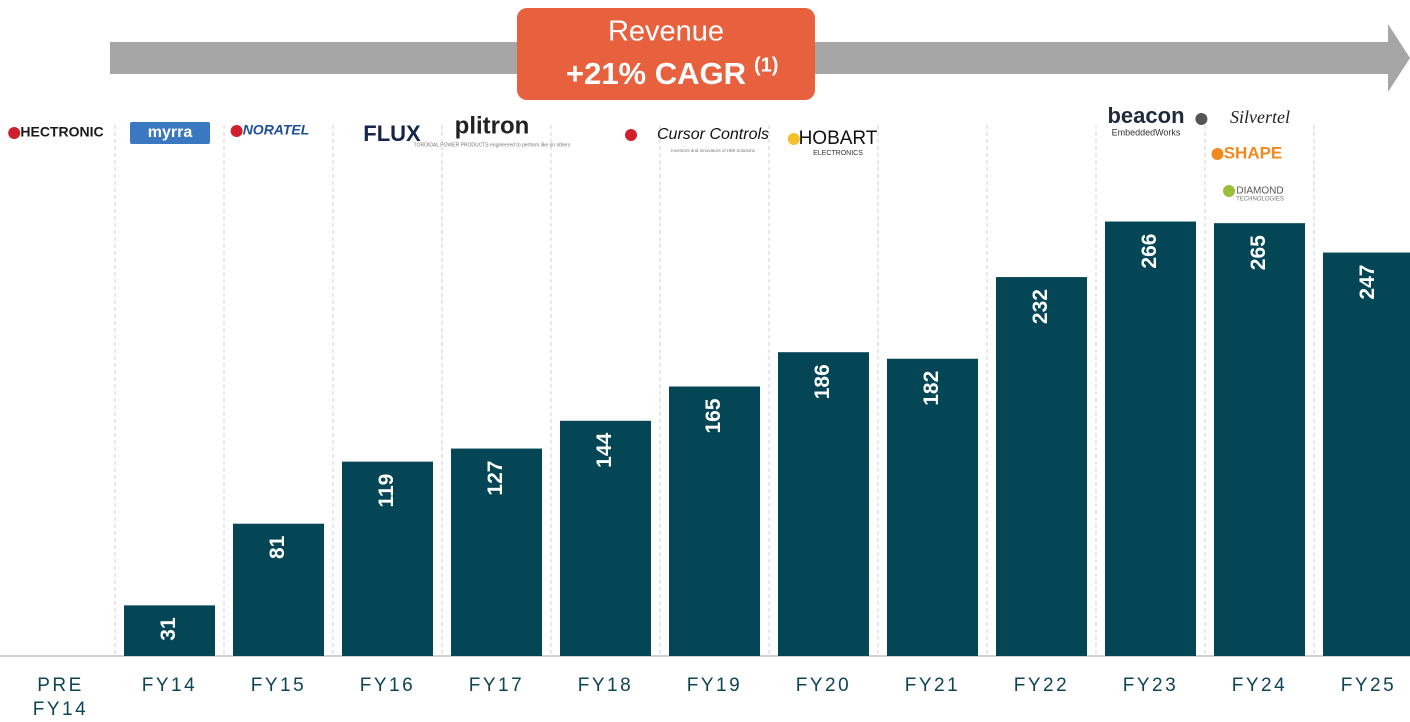  I want to click on logo-name: FLUX, so click(392, 133).